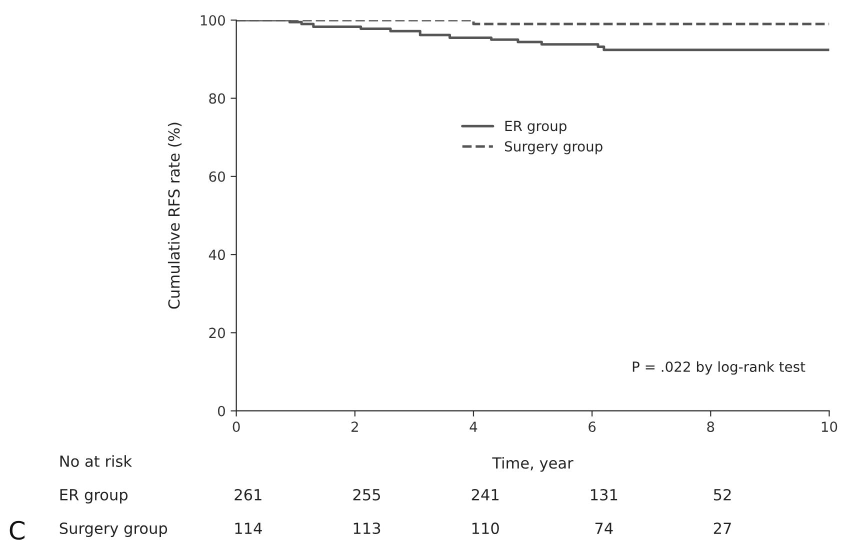  Describe the element at coordinates (722, 494) in the screenshot. I see `text: 52` at that location.